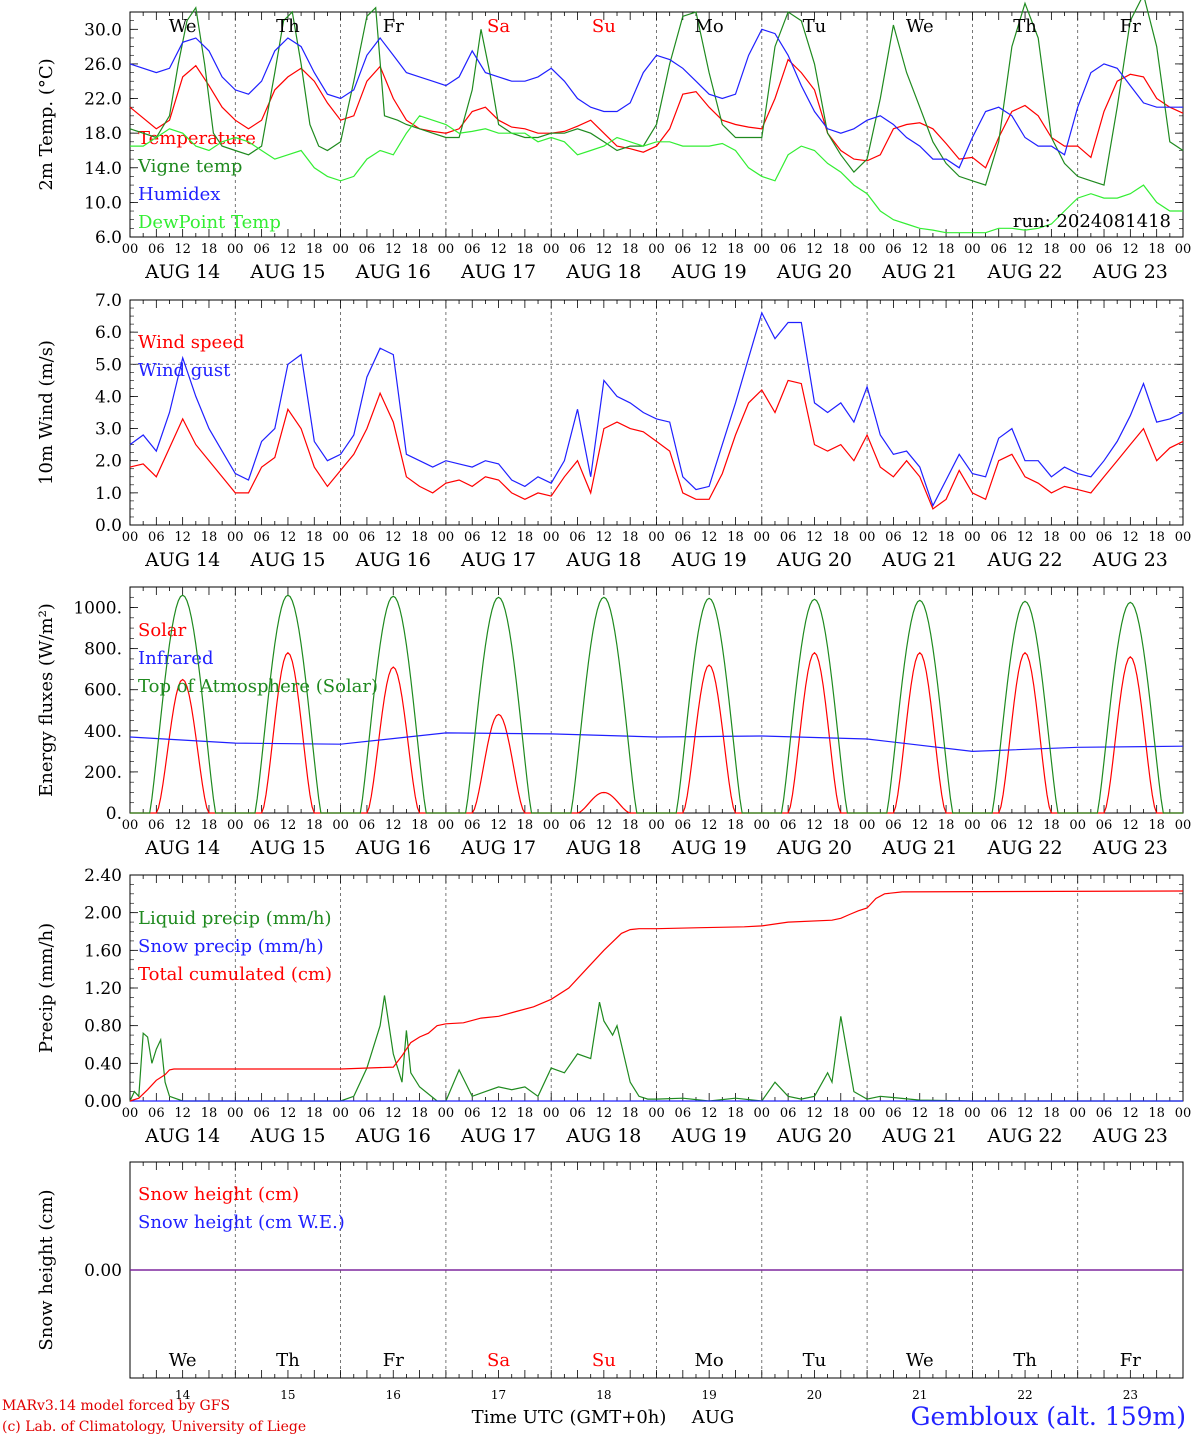 The height and width of the screenshot is (1445, 1194). What do you see at coordinates (103, 951) in the screenshot?
I see `y-tick-label: 1.60` at bounding box center [103, 951].